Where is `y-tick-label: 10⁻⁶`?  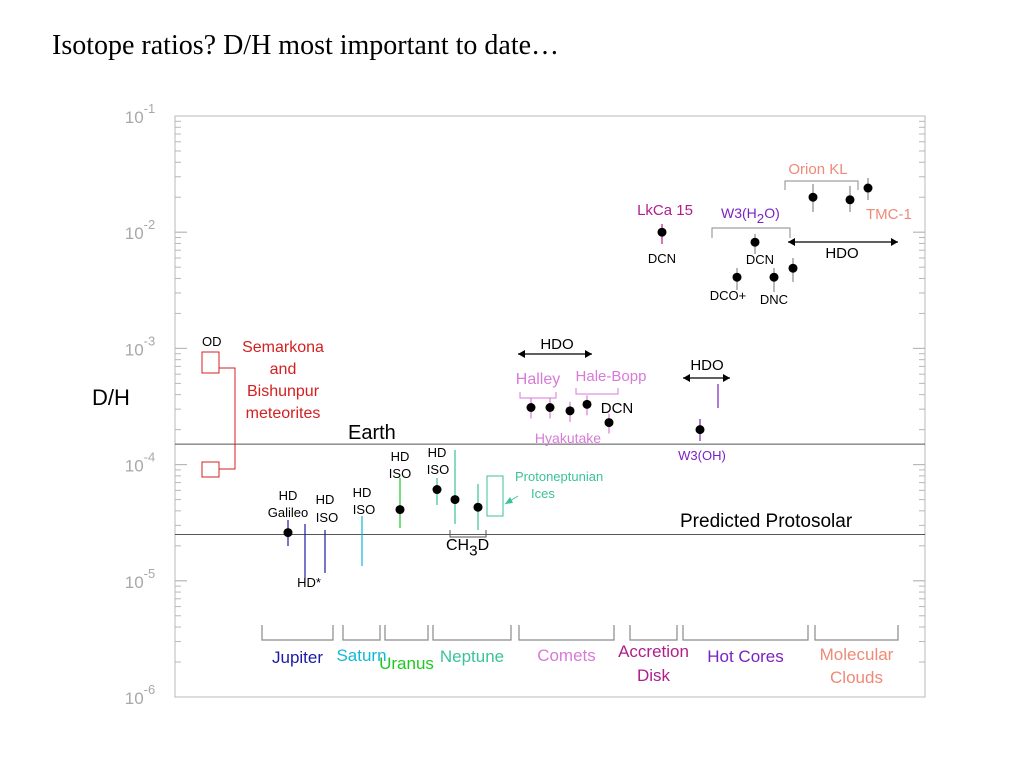
y-tick-label: 10⁻⁶ is located at coordinates (140, 695).